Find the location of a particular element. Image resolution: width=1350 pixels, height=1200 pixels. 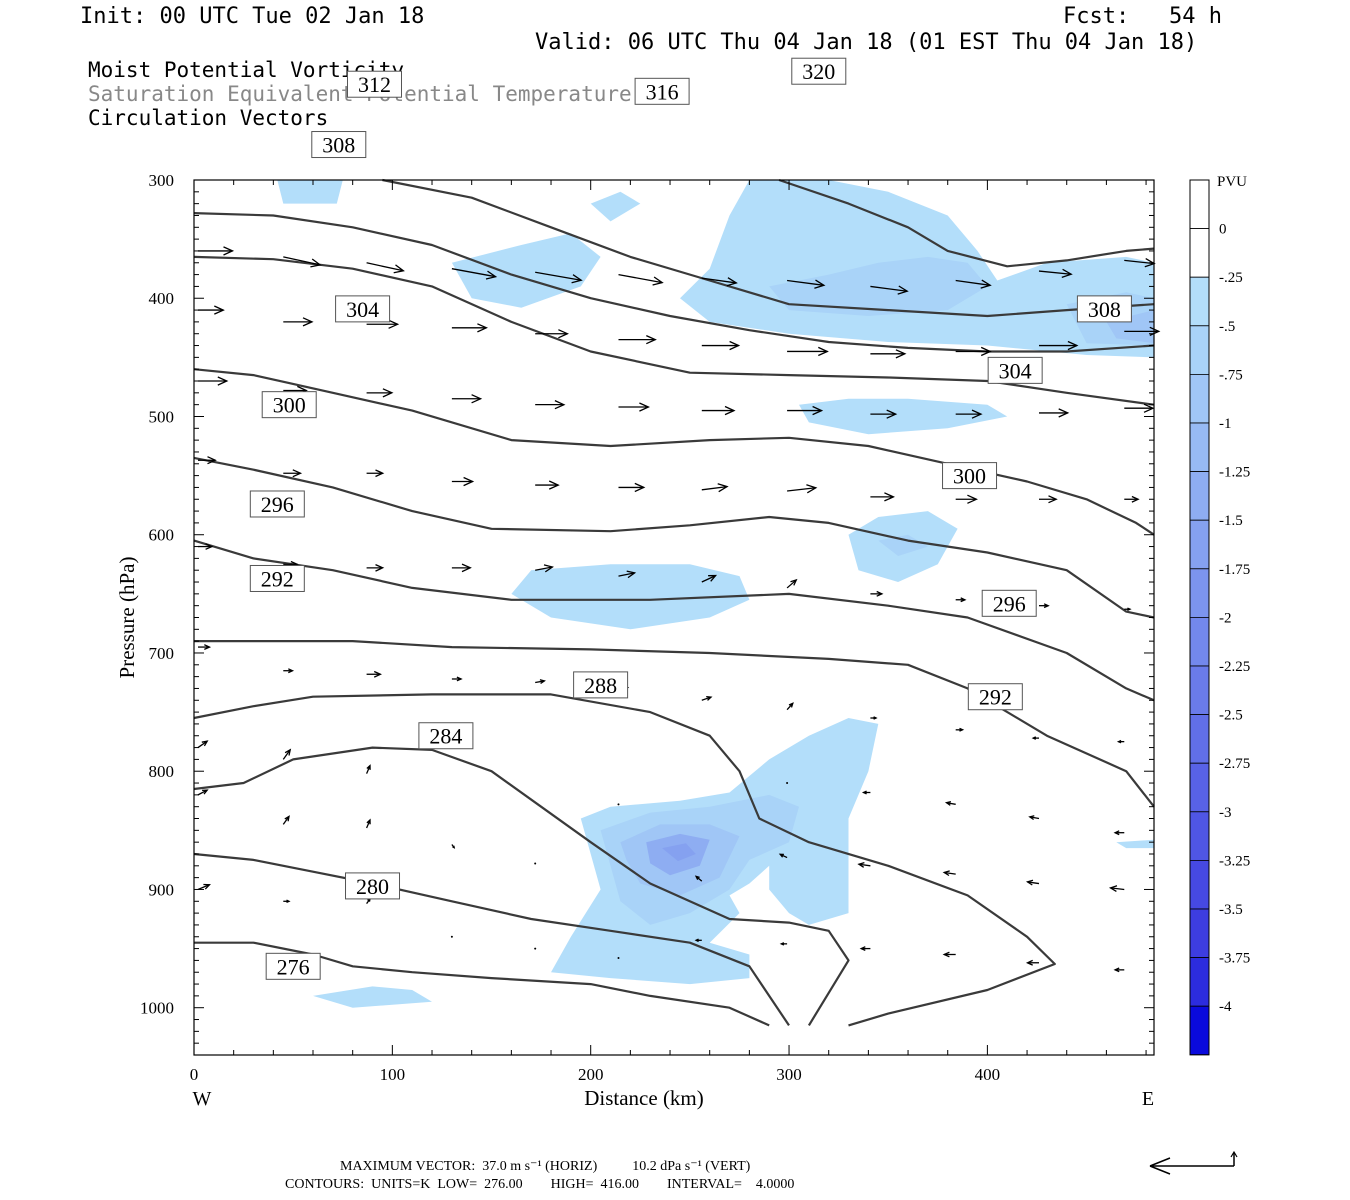

svg-text: 304 is located at coordinates (362, 309).